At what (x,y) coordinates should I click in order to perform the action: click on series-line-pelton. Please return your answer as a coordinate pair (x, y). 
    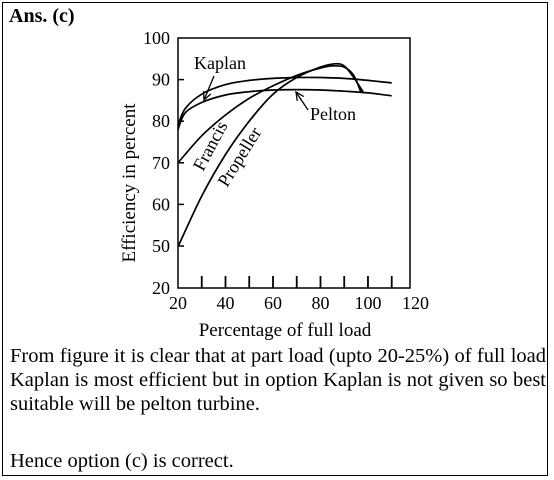
    Looking at the image, I should click on (284, 109).